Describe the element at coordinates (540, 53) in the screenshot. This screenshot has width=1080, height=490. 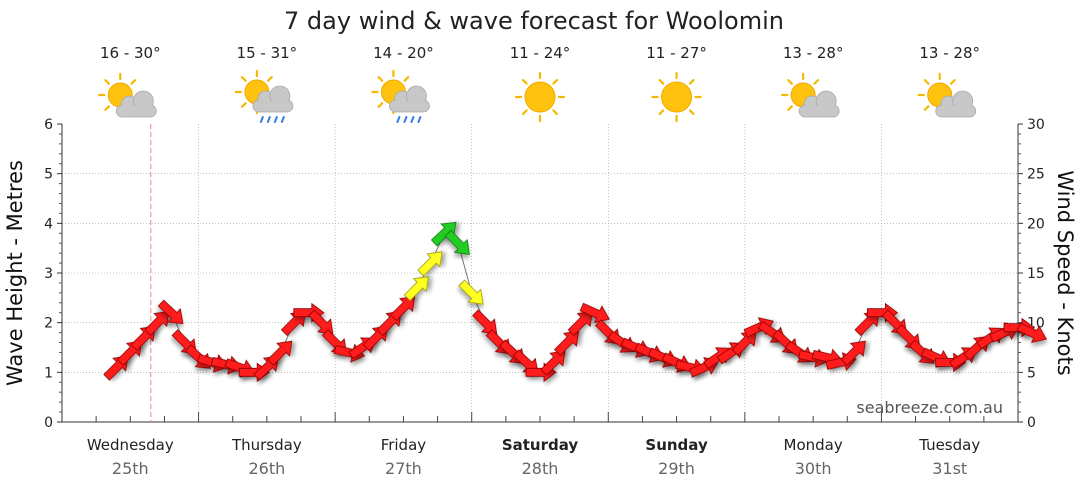
I see `day-temperature: 11 - 24°` at that location.